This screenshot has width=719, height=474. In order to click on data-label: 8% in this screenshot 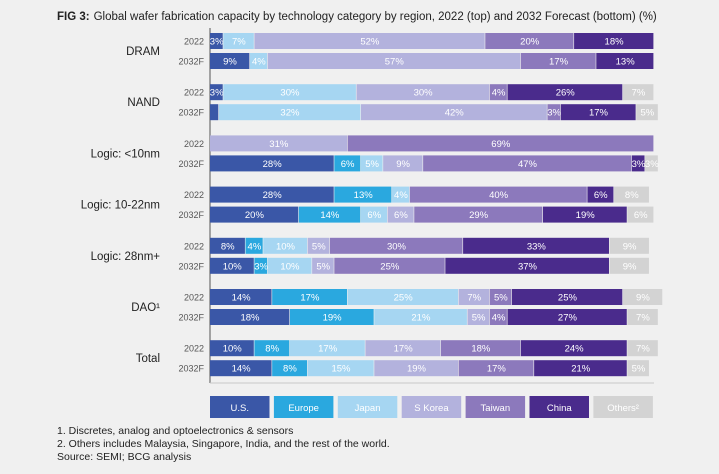, I will do `click(290, 369)`.